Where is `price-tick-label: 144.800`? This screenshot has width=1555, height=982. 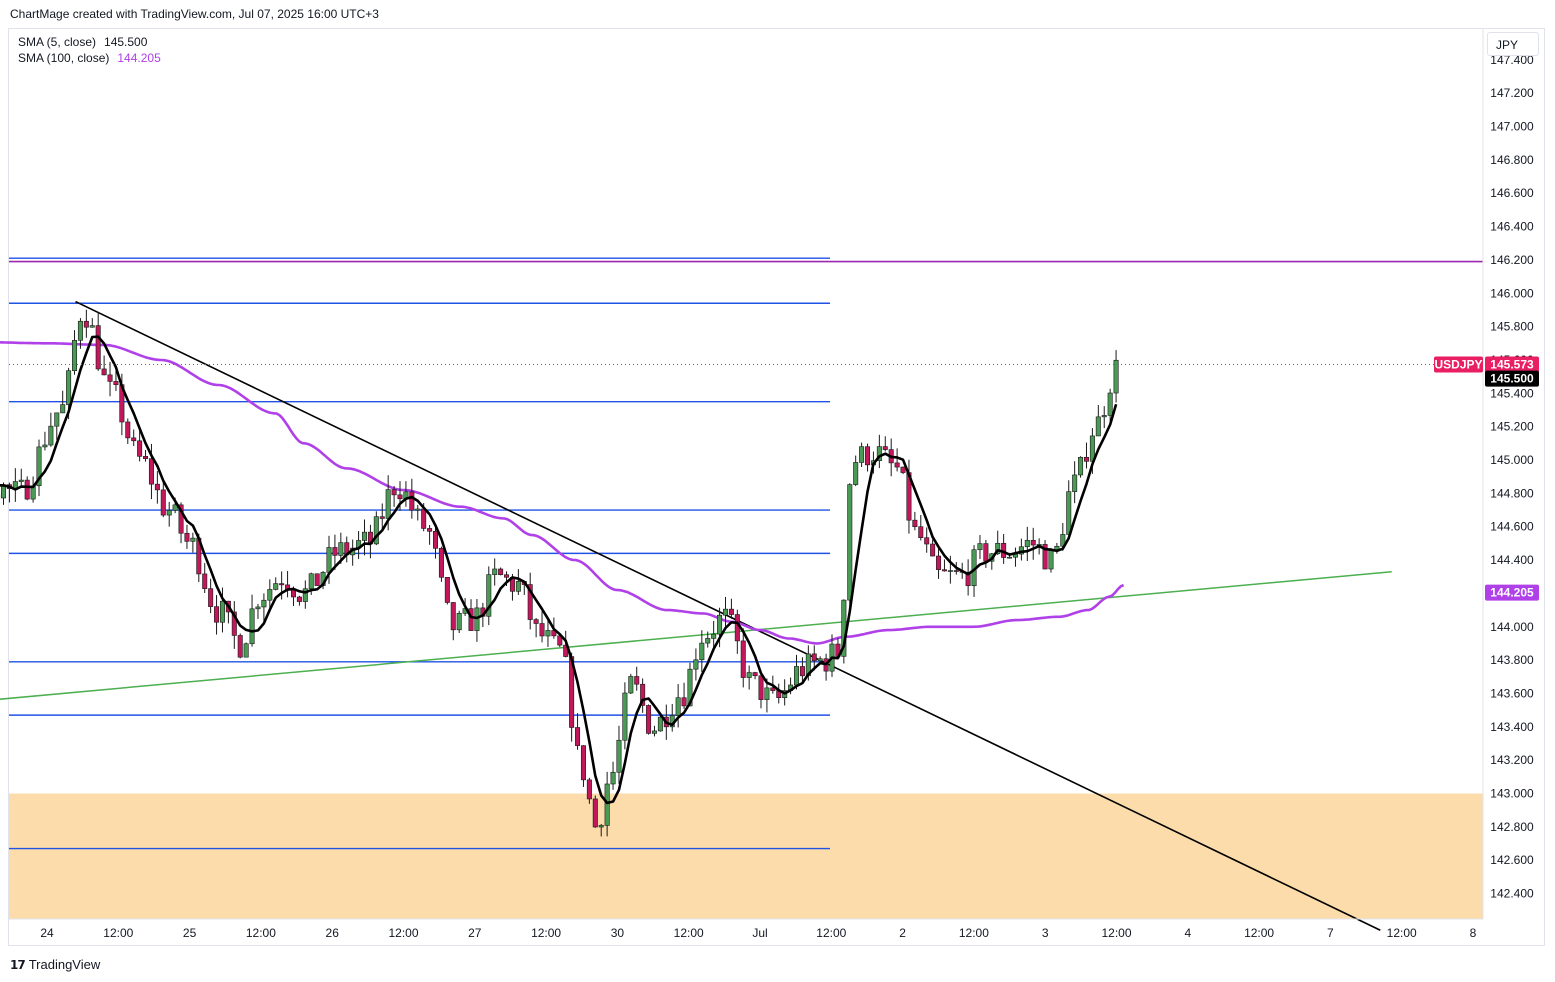 price-tick-label: 144.800 is located at coordinates (1512, 493).